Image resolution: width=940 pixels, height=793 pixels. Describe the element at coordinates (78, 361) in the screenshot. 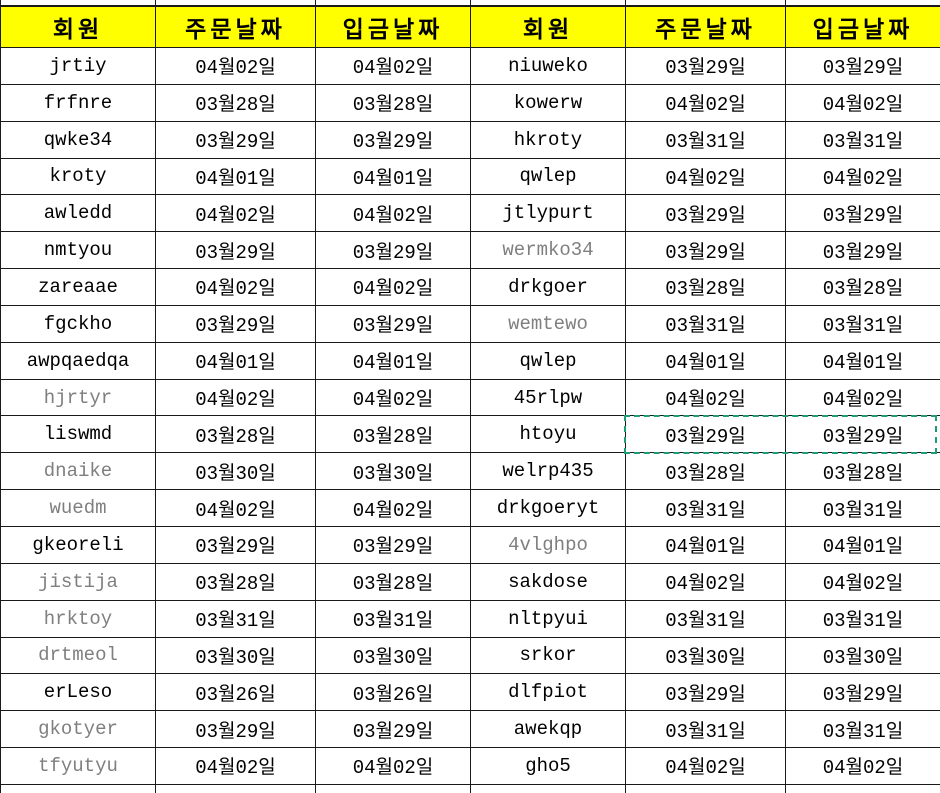

I see `member-cell: awpqaedqa` at that location.